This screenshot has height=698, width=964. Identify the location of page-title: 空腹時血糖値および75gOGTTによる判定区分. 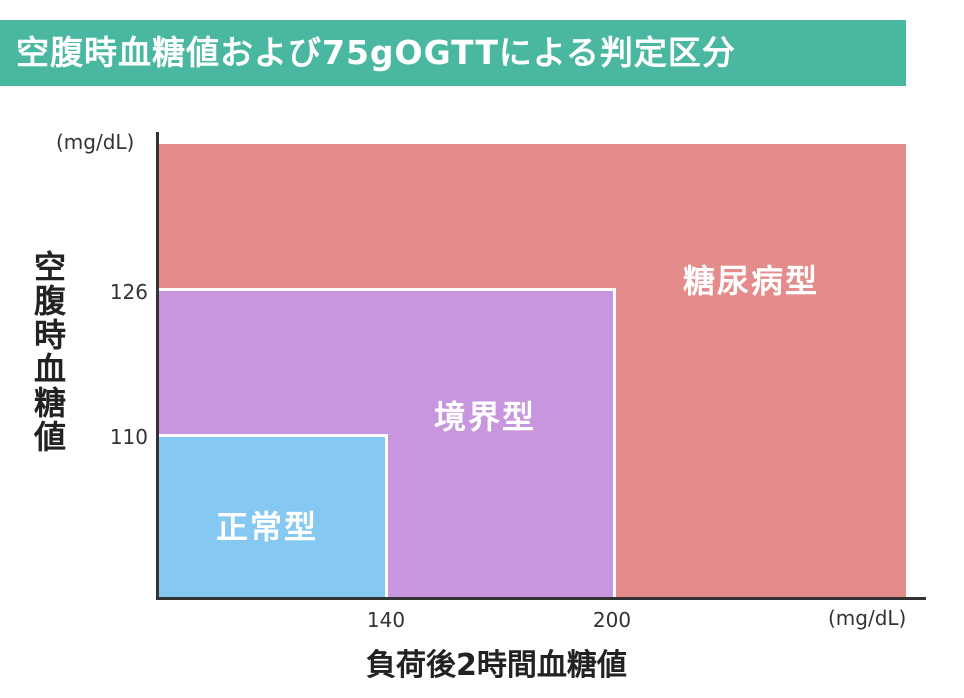
(453, 53).